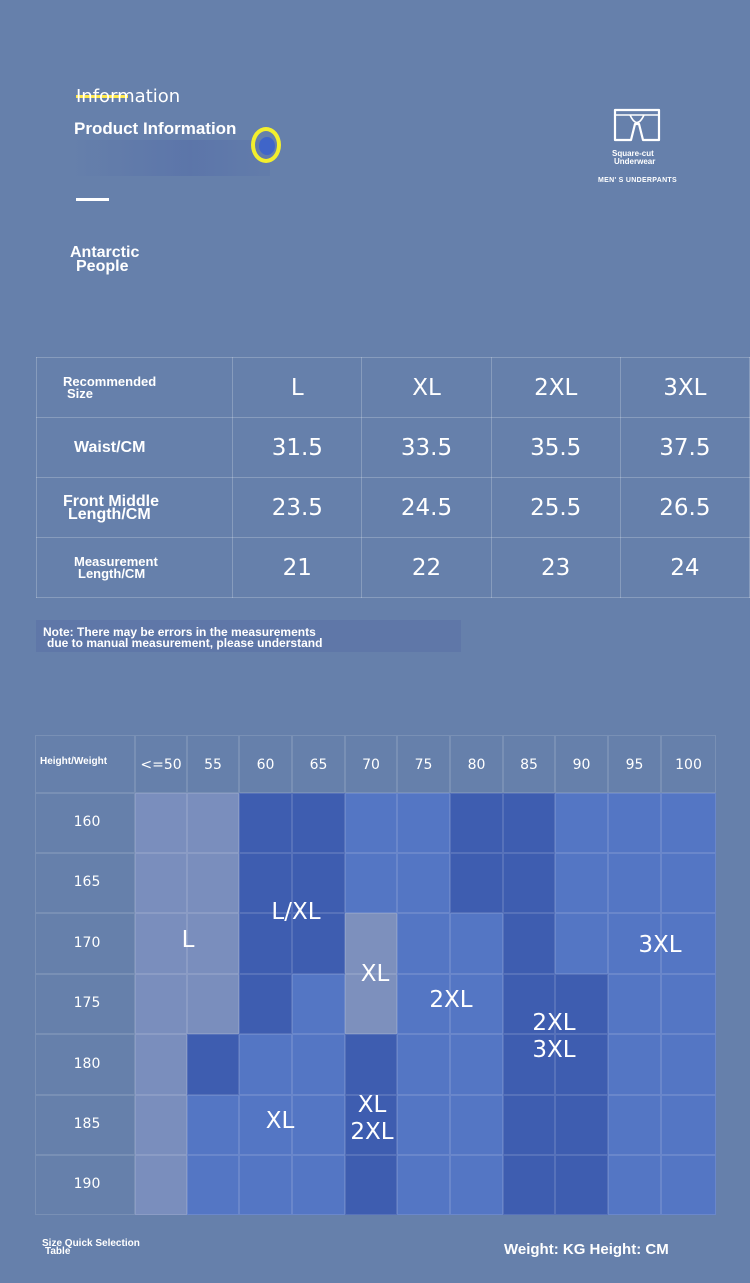  I want to click on weight-label: 65, so click(318, 765).